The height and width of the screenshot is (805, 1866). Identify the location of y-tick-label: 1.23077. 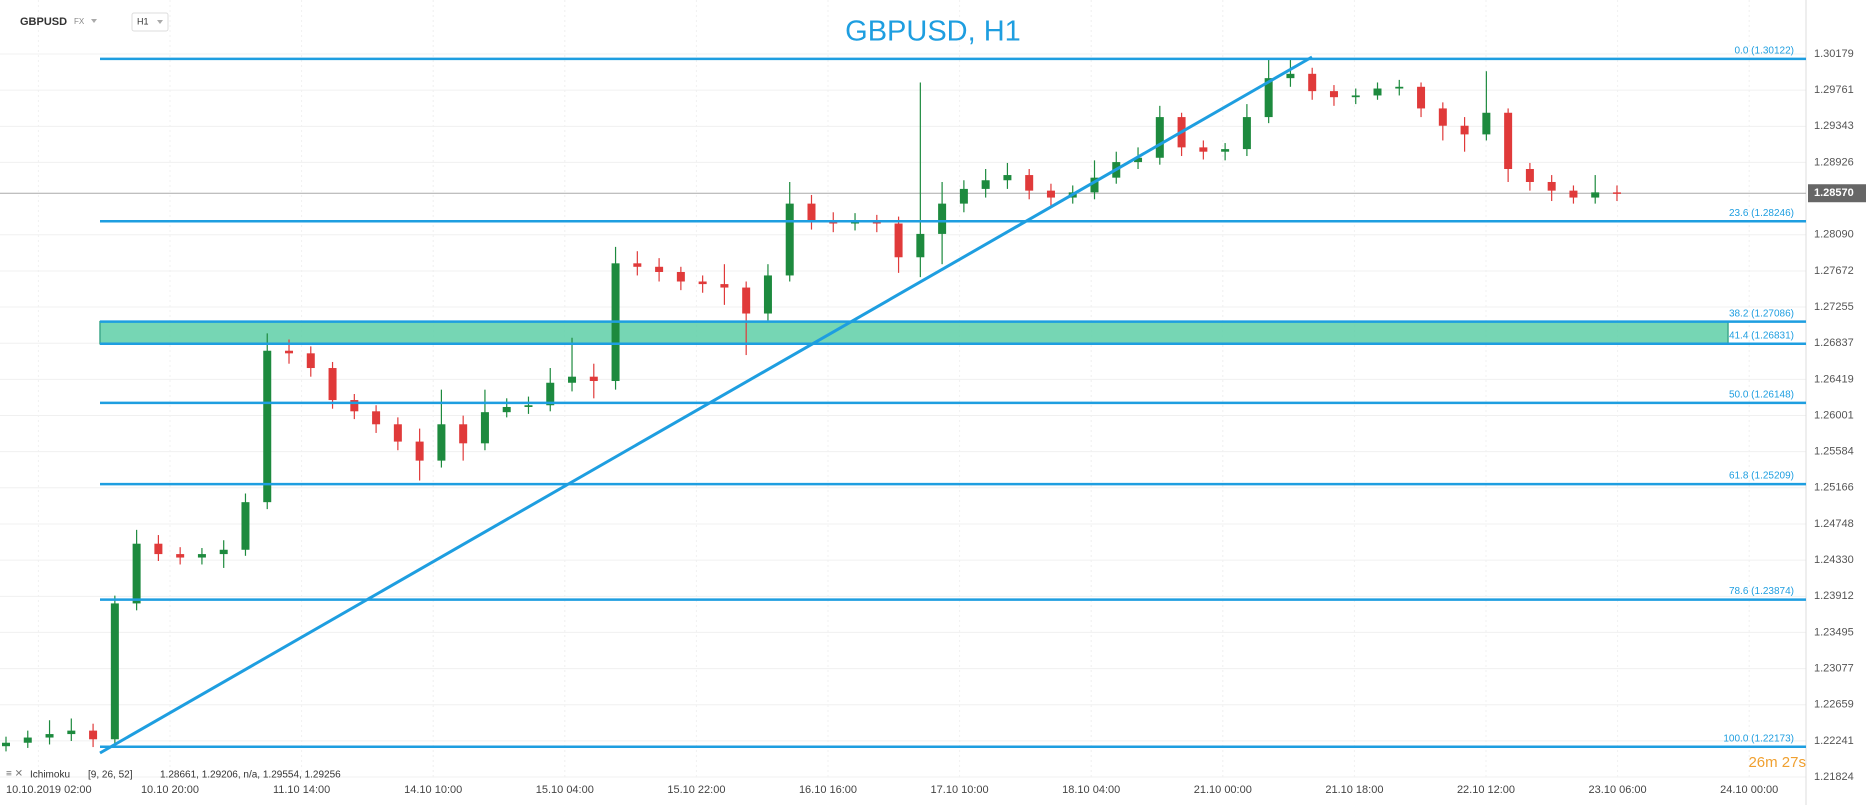
(1834, 668).